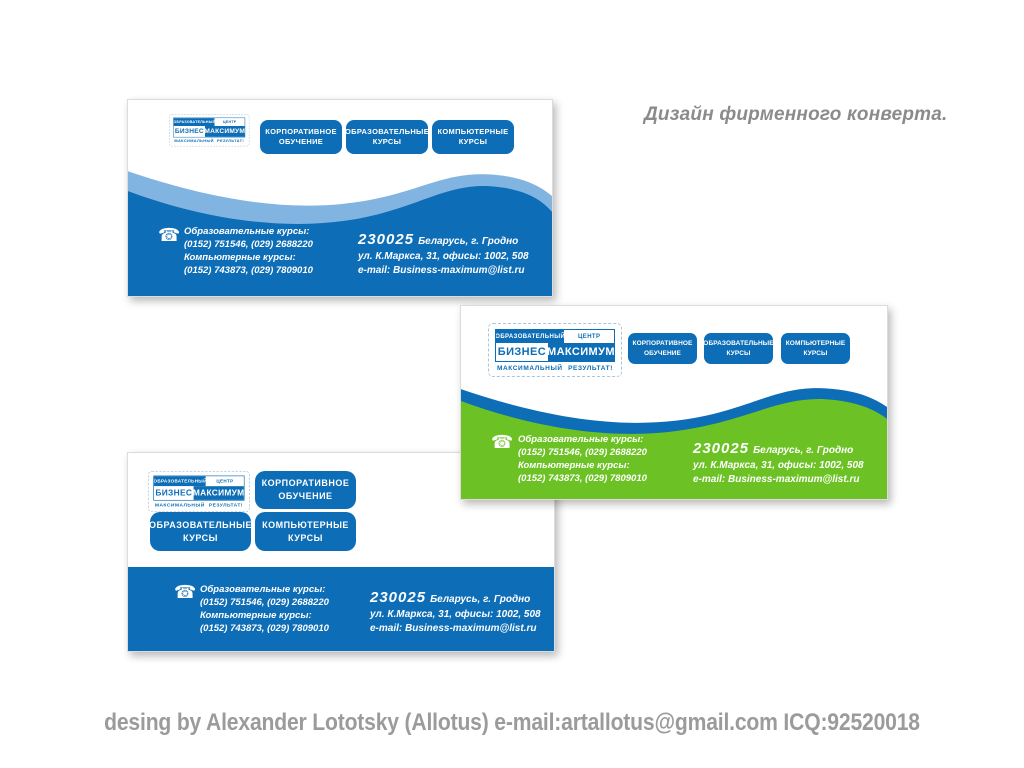 This screenshot has width=1024, height=768. What do you see at coordinates (796, 114) in the screenshot?
I see `page-title: Дизайн фирменного конверта.` at bounding box center [796, 114].